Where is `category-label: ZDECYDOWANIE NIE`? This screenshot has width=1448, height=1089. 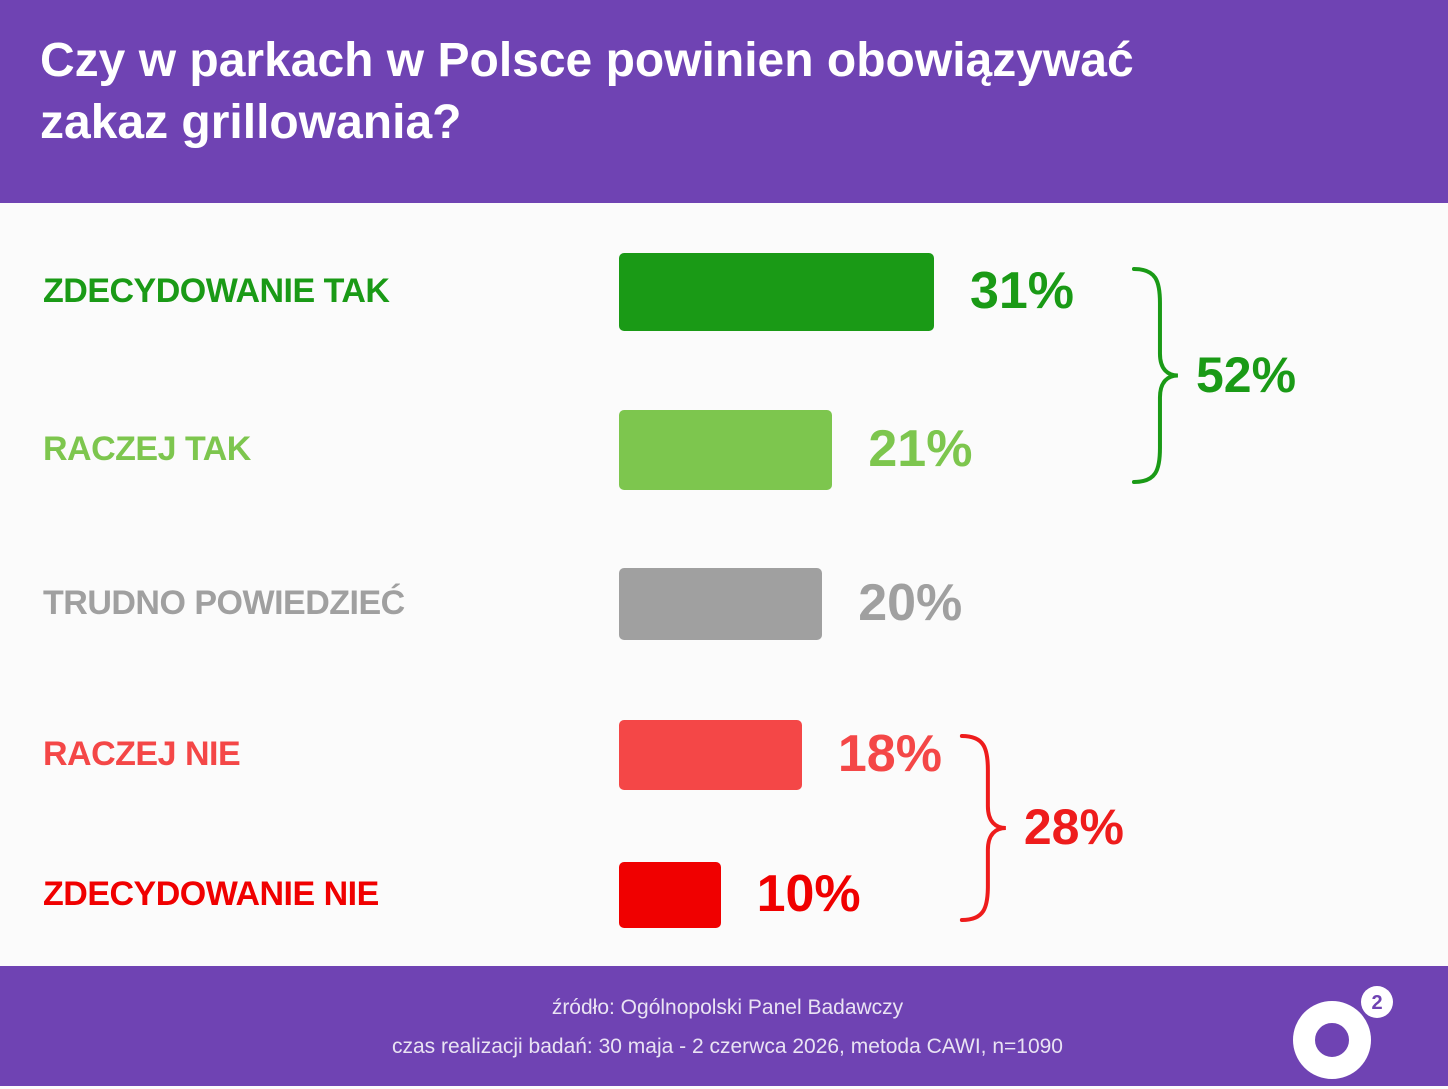 category-label: ZDECYDOWANIE NIE is located at coordinates (211, 893).